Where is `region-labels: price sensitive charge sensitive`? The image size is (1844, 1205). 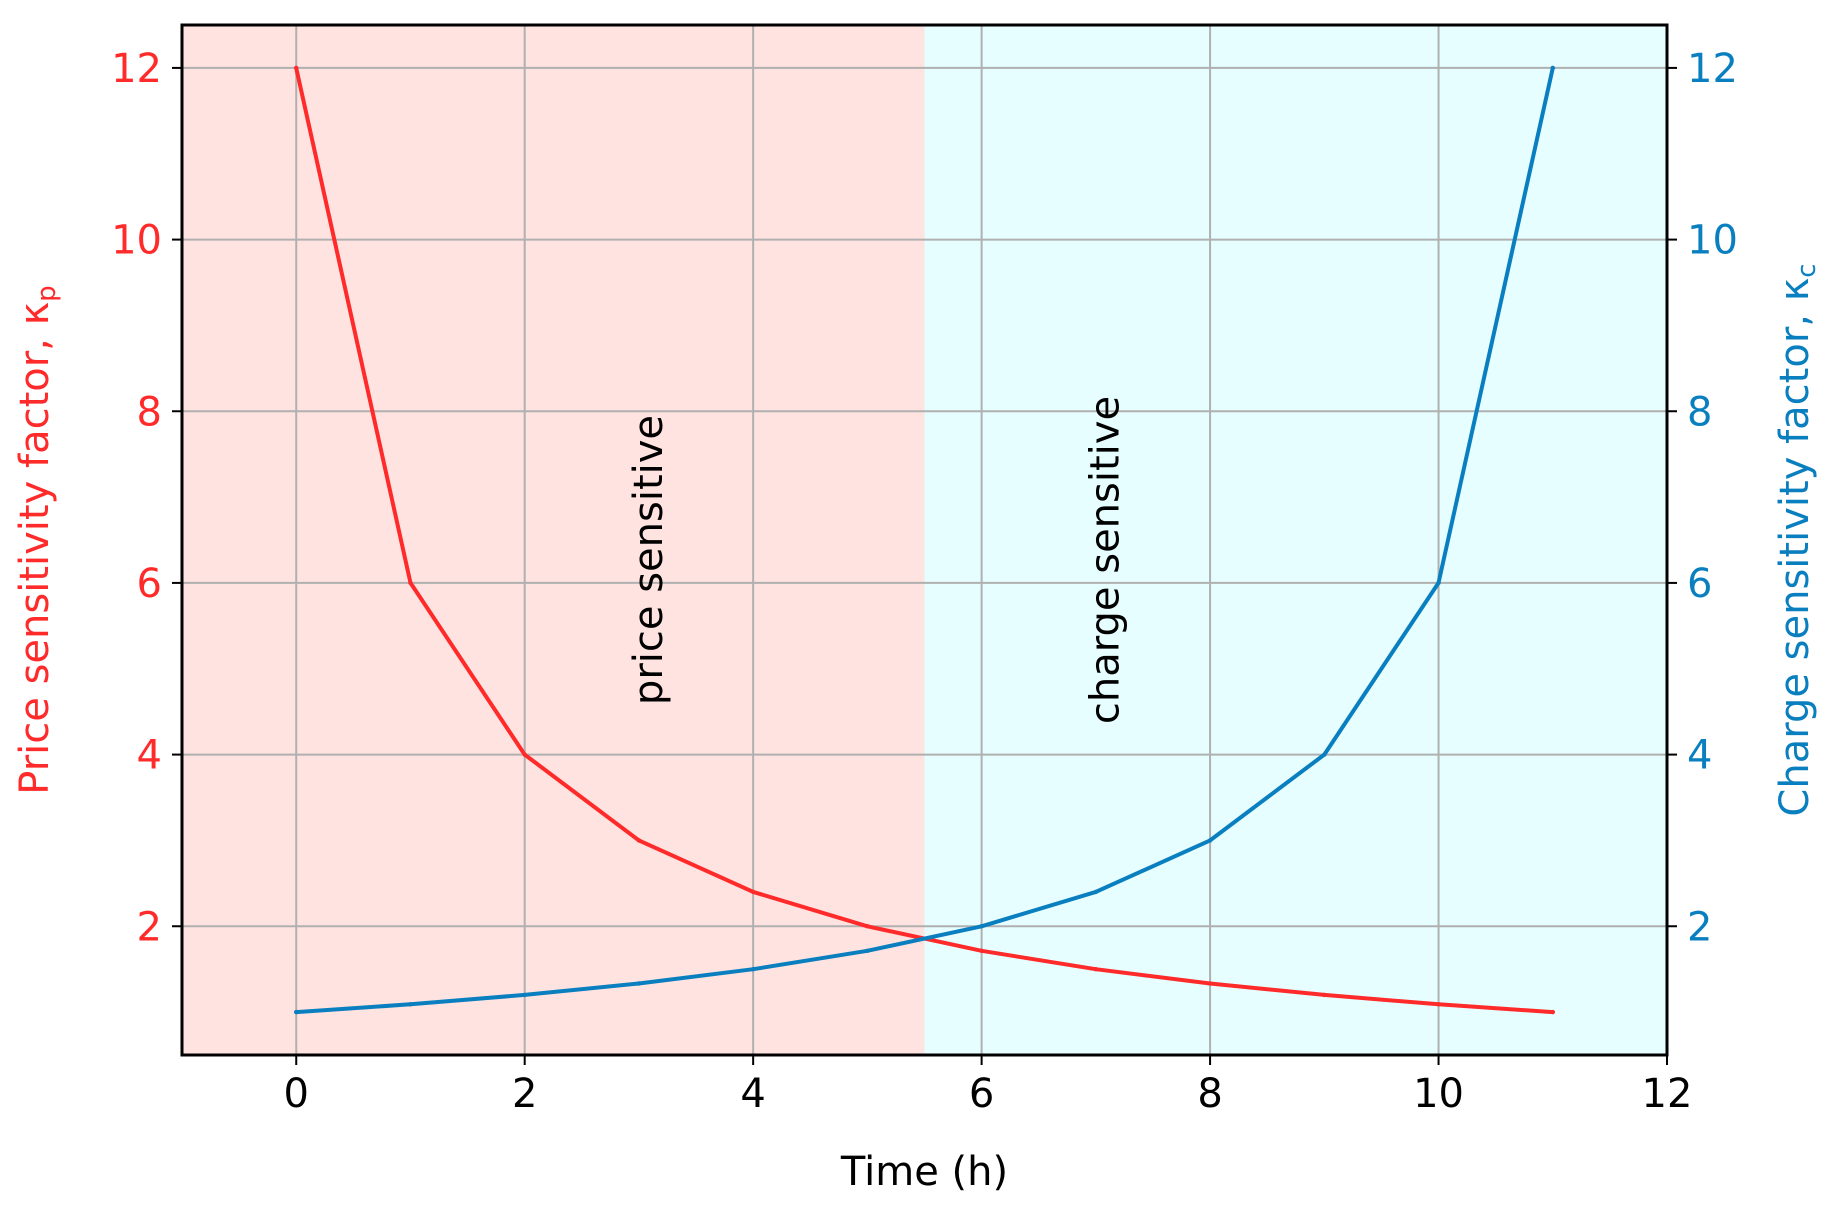 region-labels: price sensitive charge sensitive is located at coordinates (877, 560).